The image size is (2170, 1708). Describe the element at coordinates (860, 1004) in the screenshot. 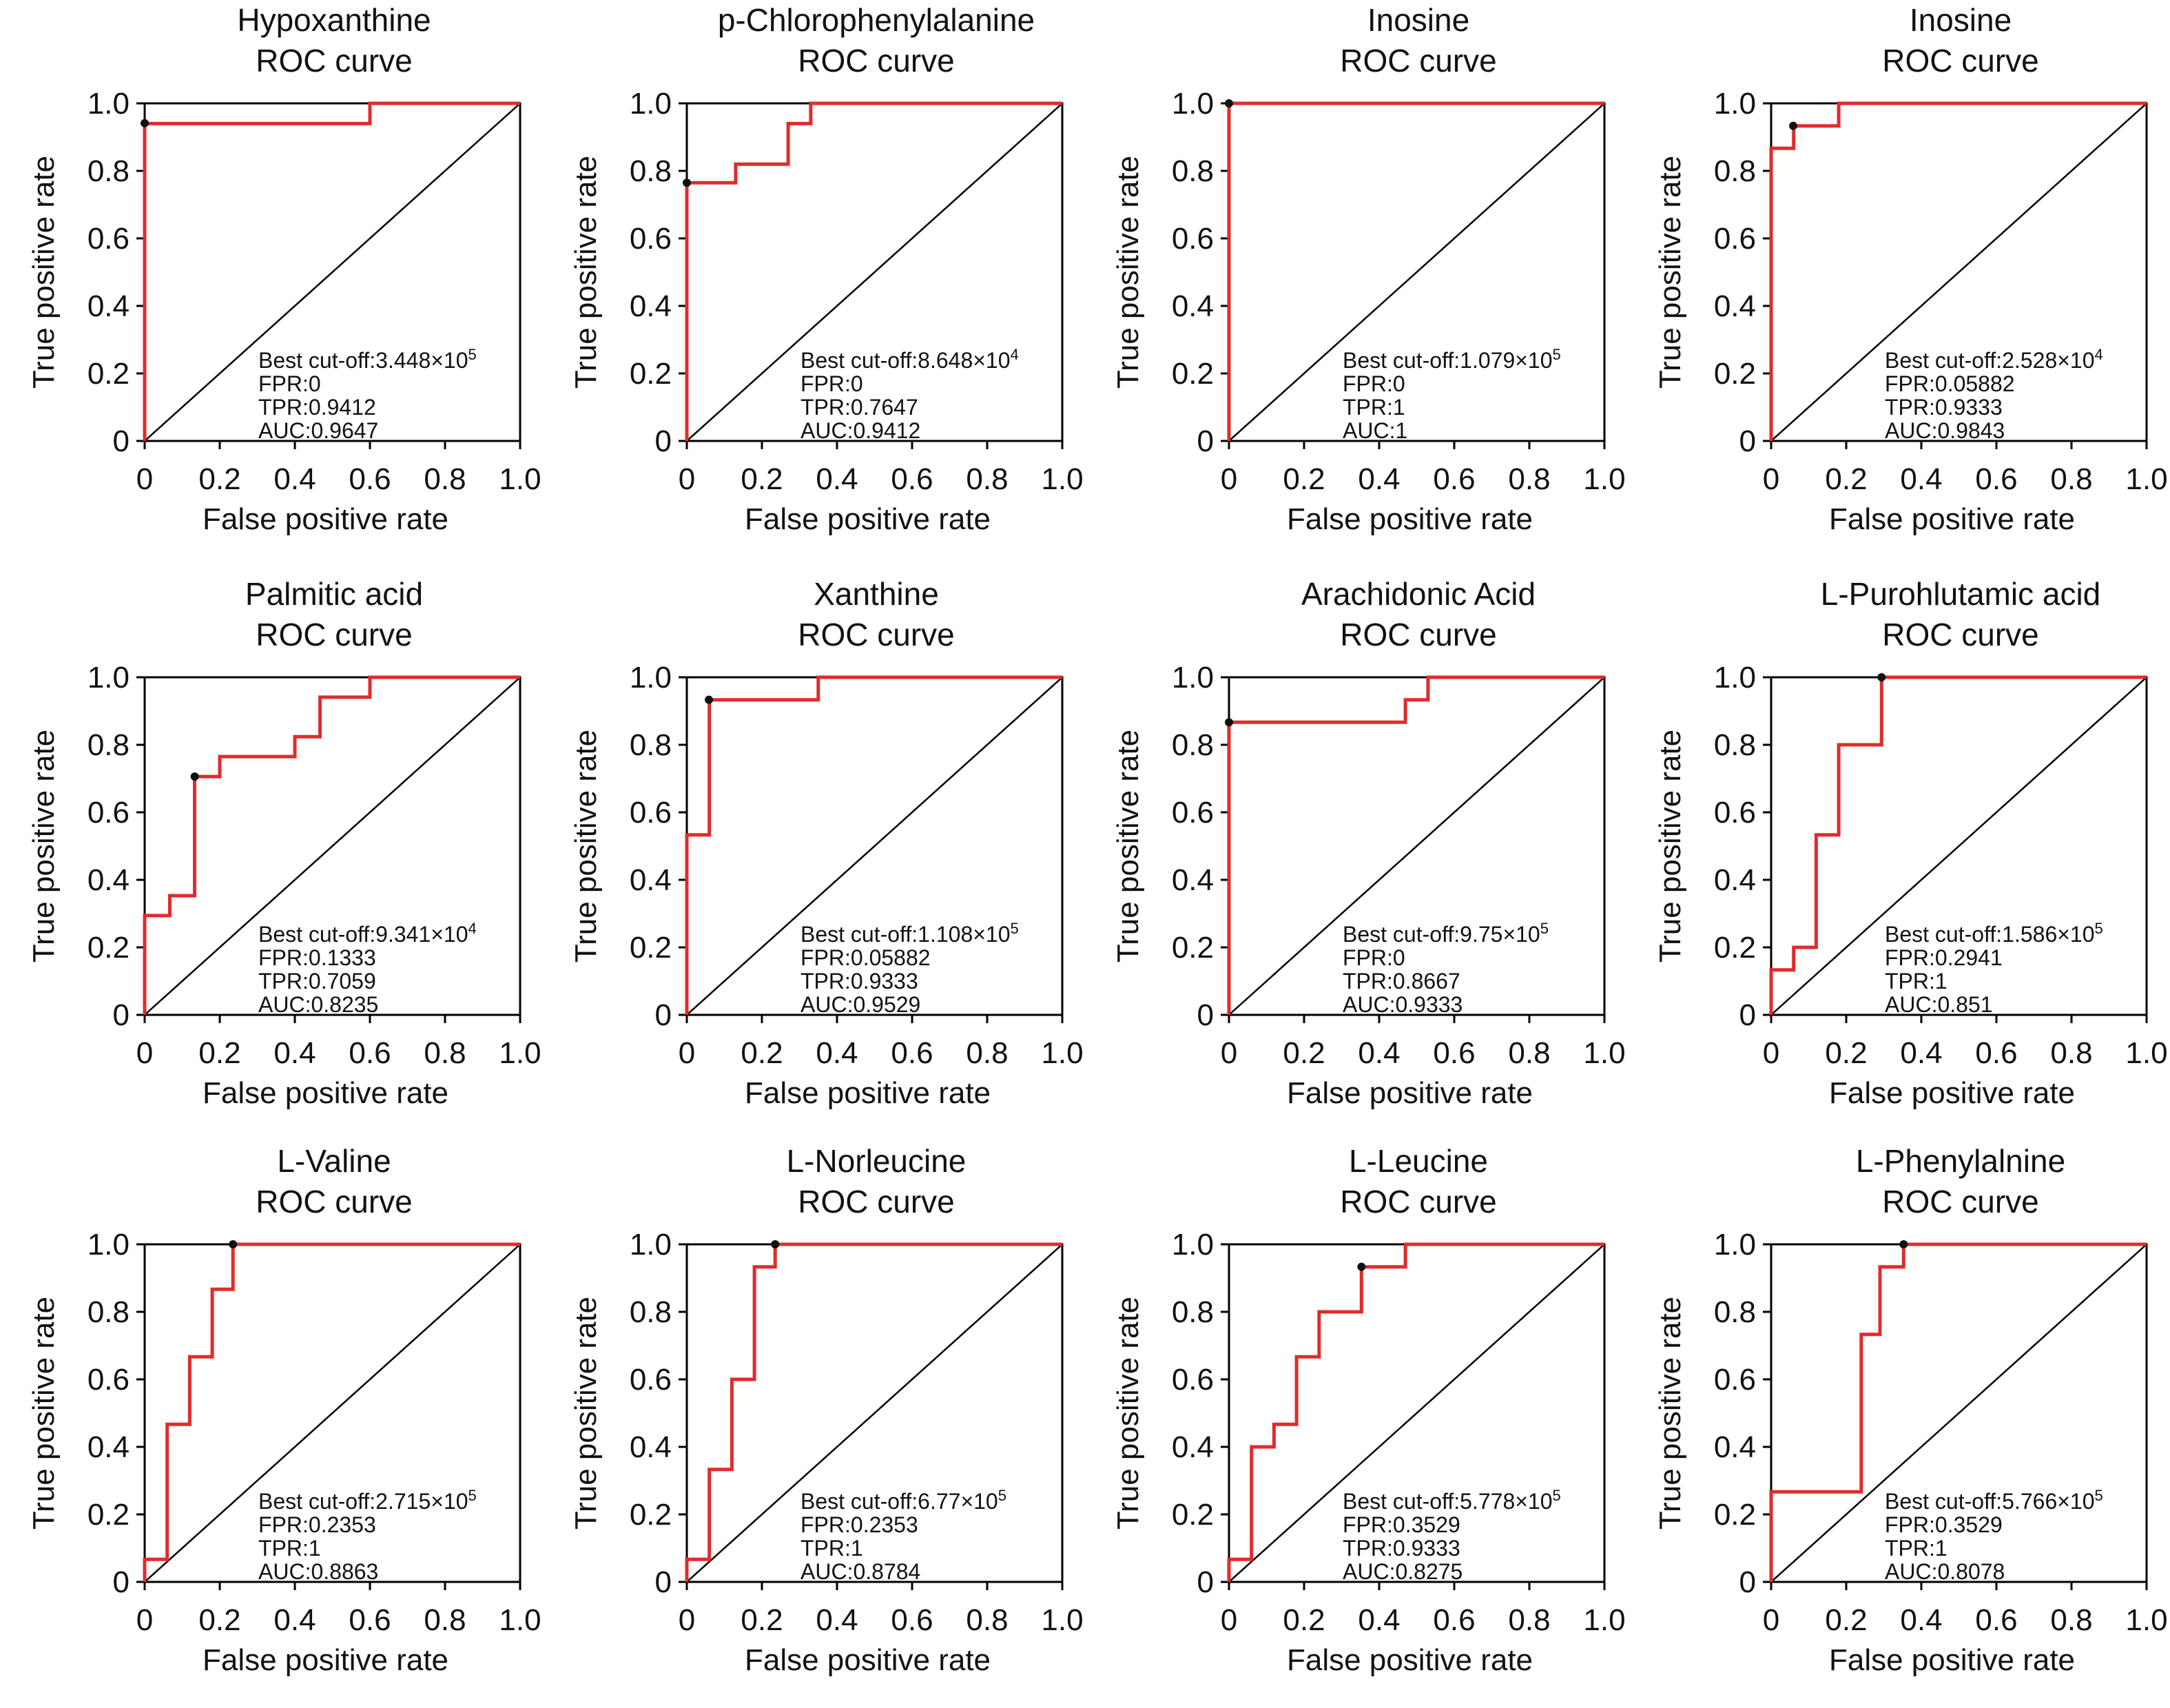

I see `auc-text: AUC:0.9529` at that location.